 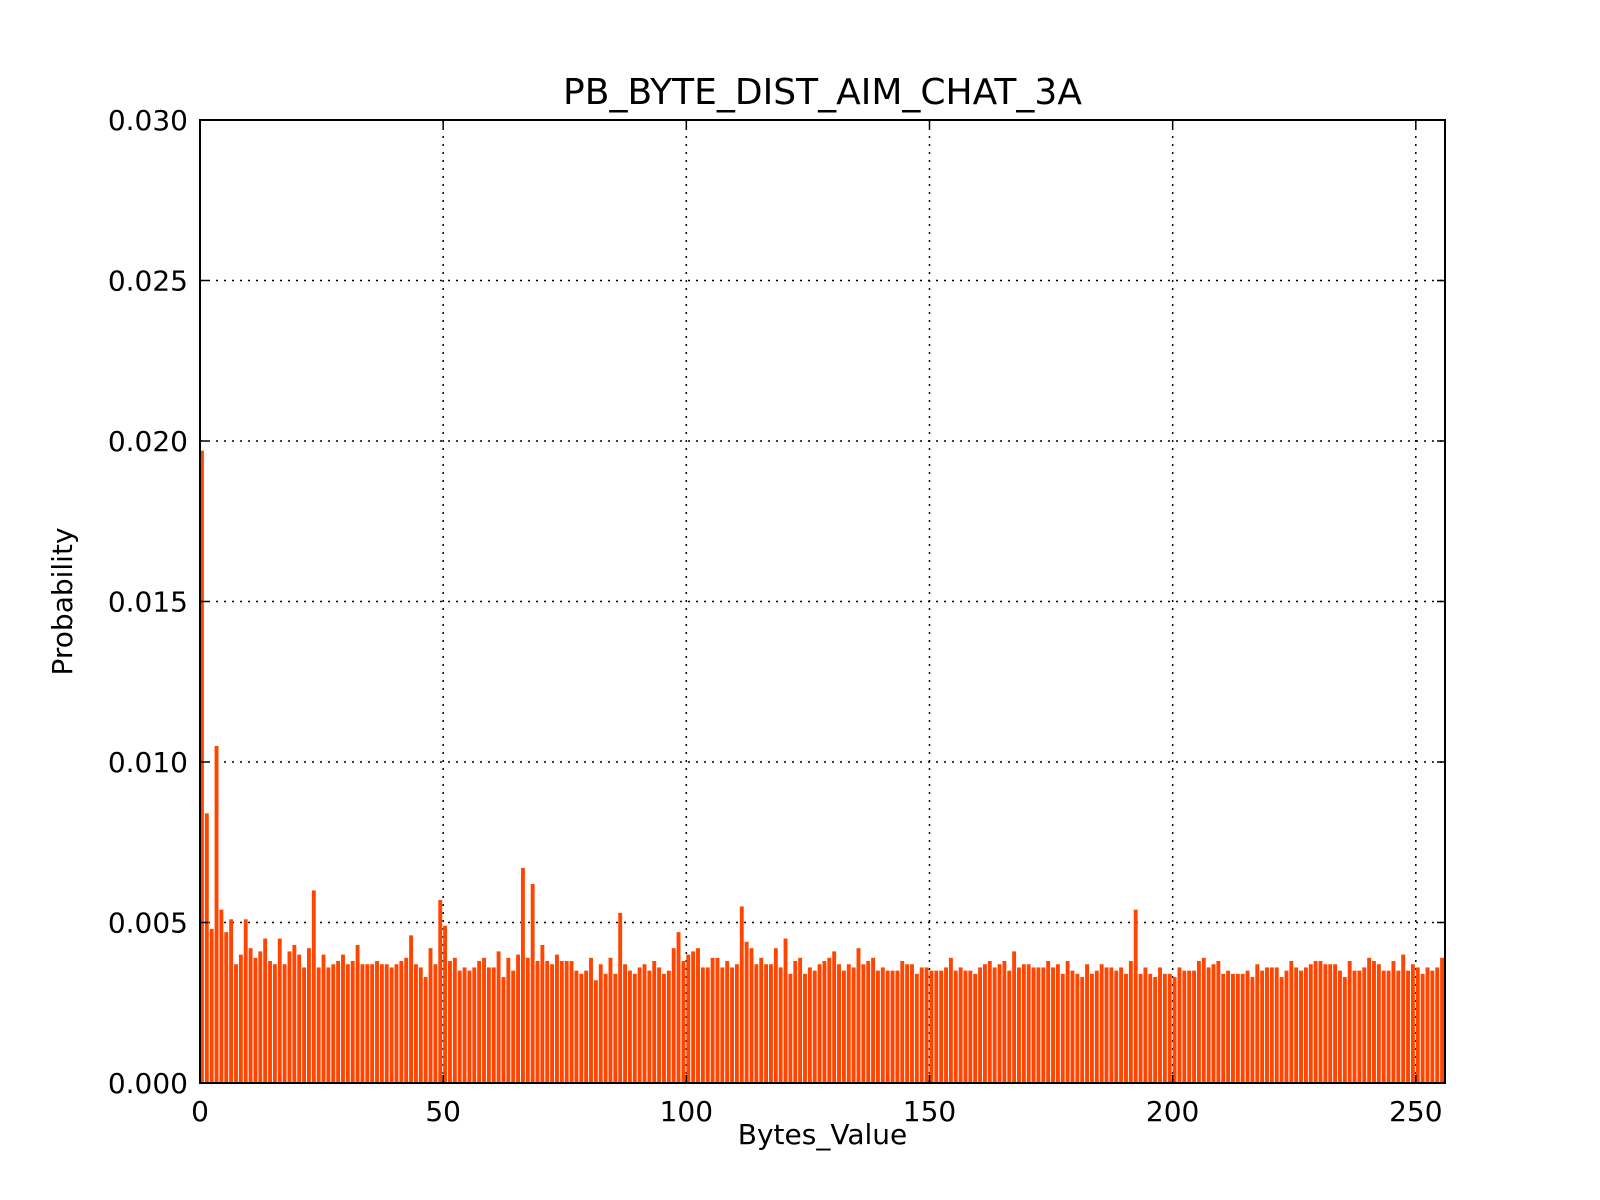 I want to click on y-tick-label: 0.030, so click(x=148, y=120).